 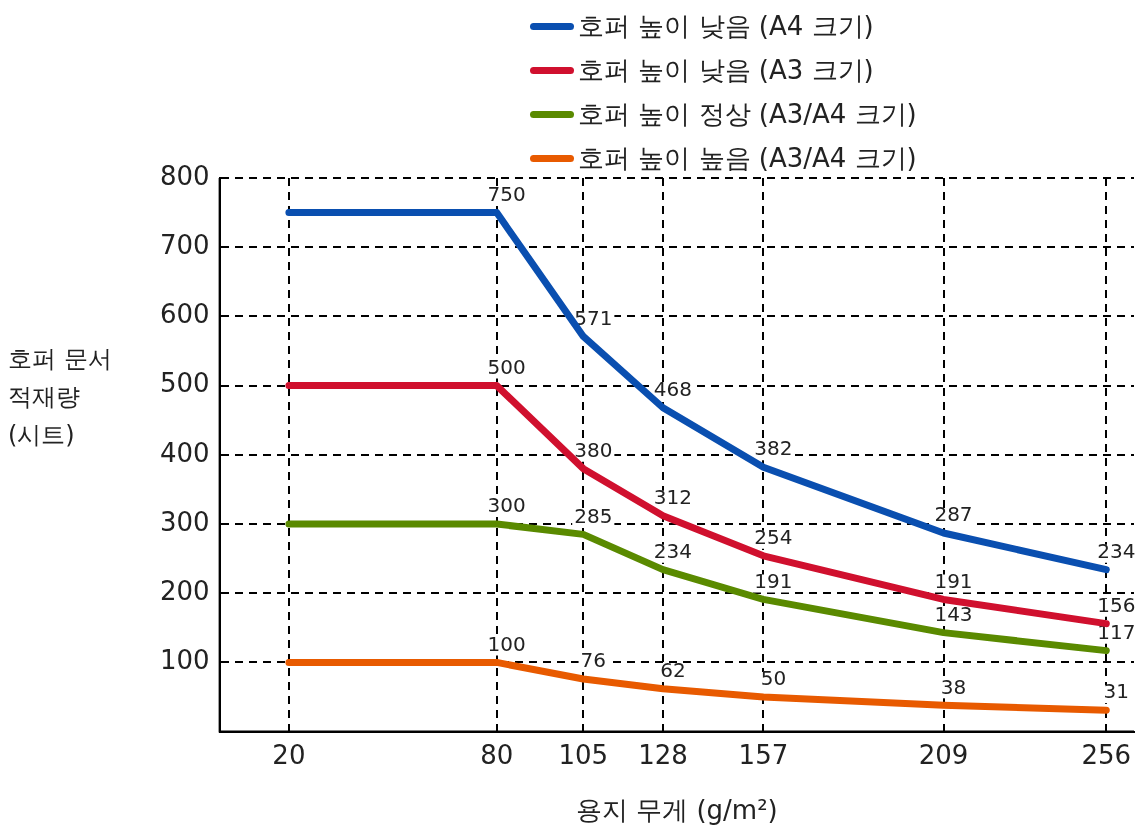 What do you see at coordinates (184, 660) in the screenshot?
I see `y-tick-label: 100` at bounding box center [184, 660].